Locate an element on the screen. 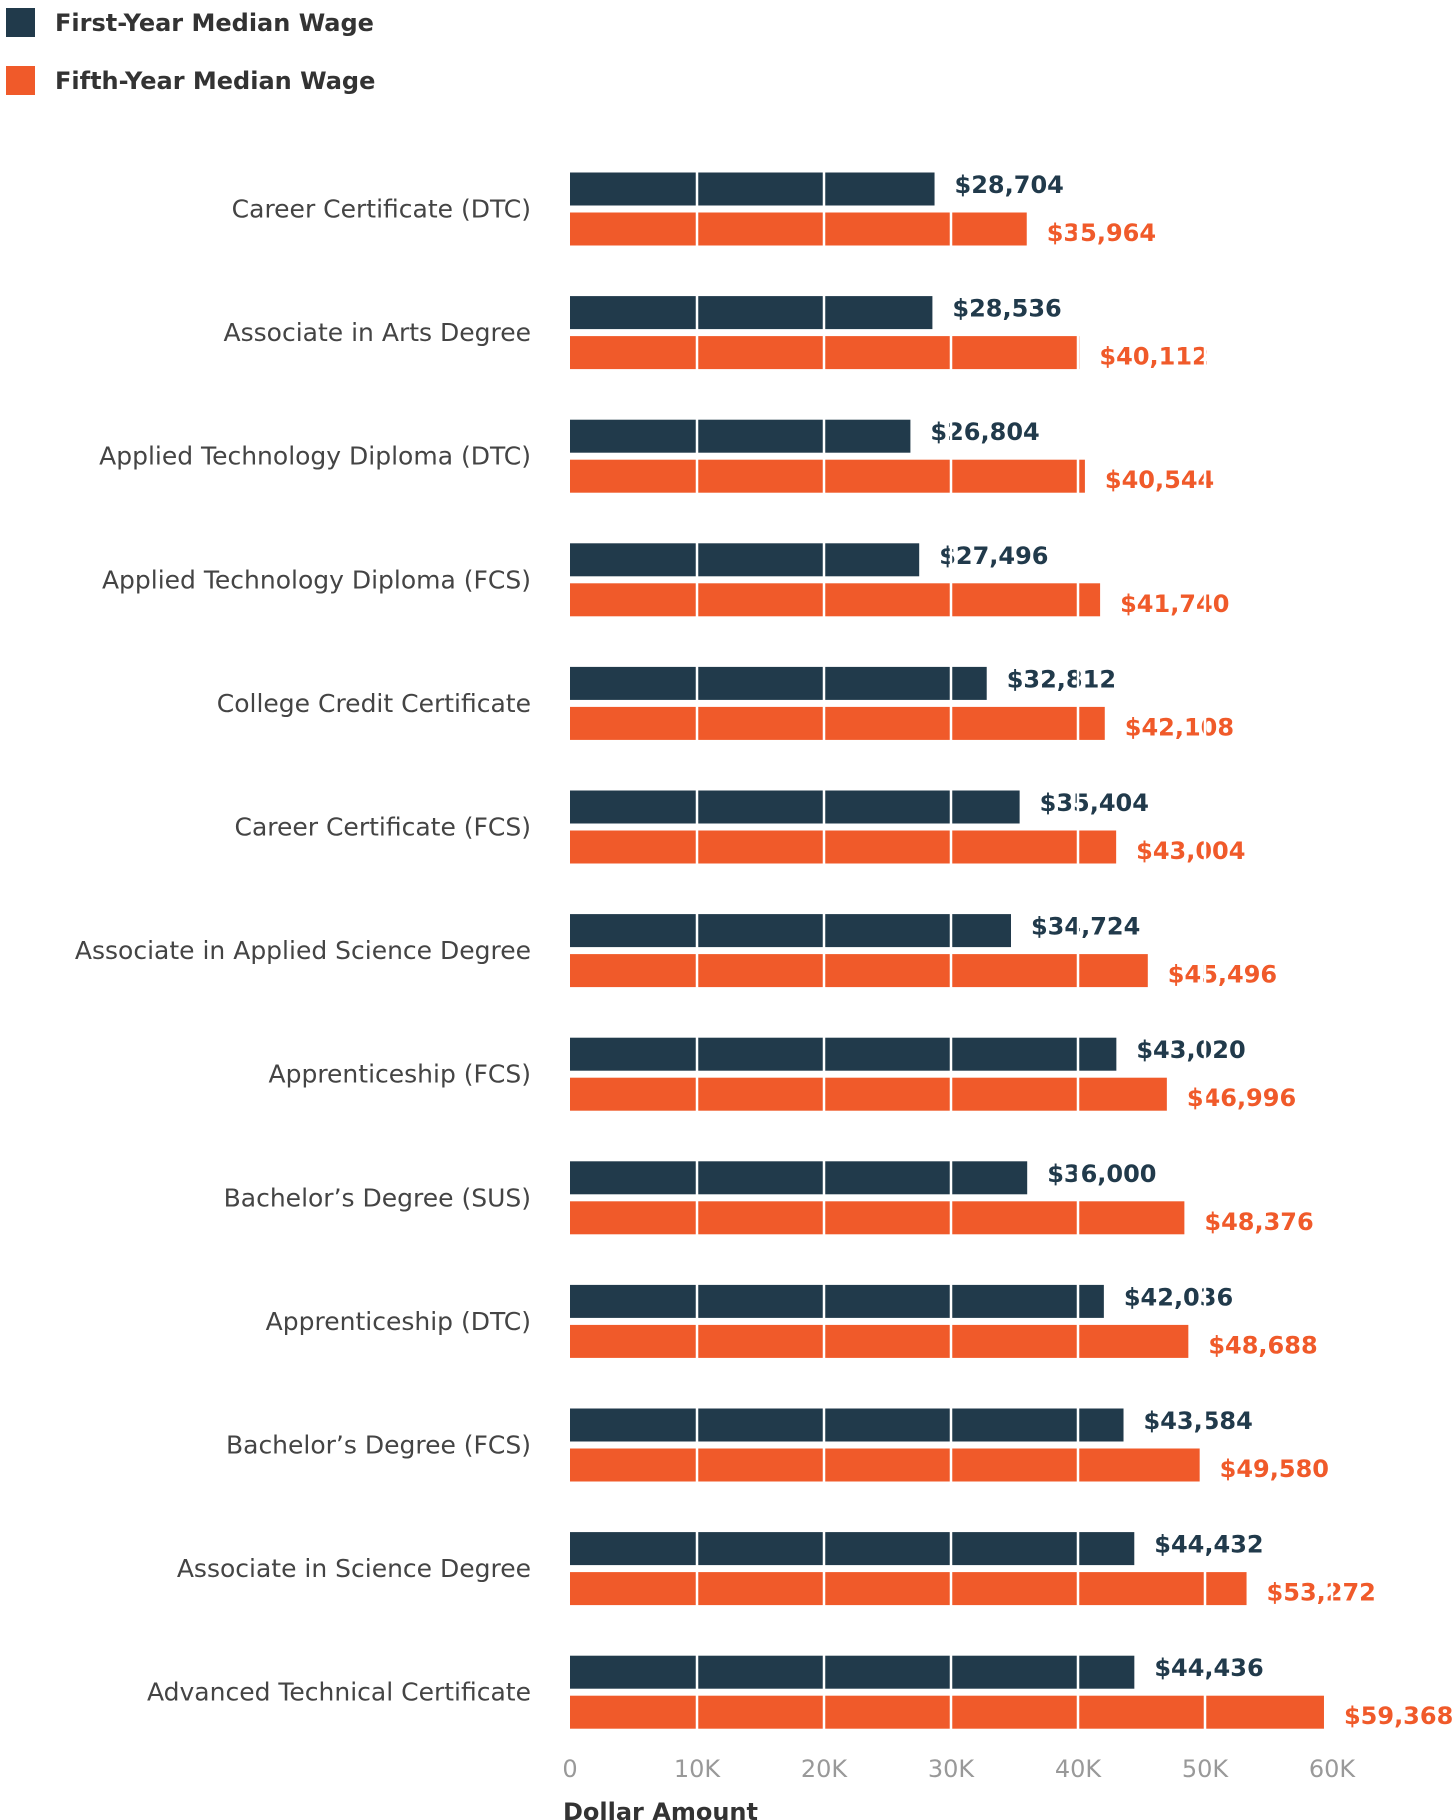 The width and height of the screenshot is (1455, 1820). category-label: Career Certificate (DTC) is located at coordinates (381, 209).